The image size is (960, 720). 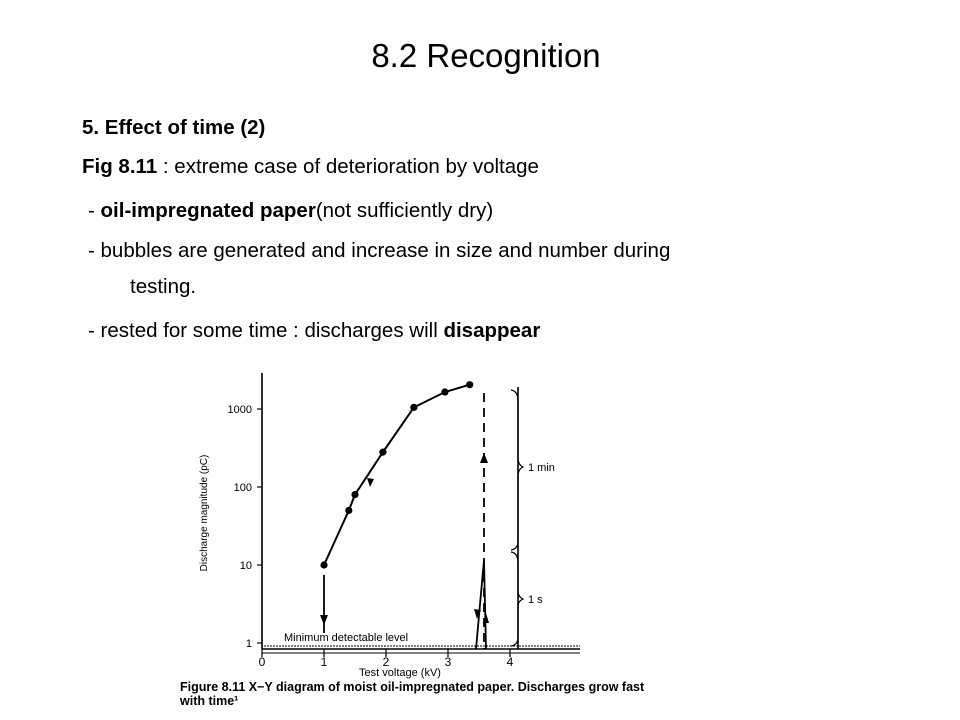 I want to click on series-points, so click(x=397, y=475).